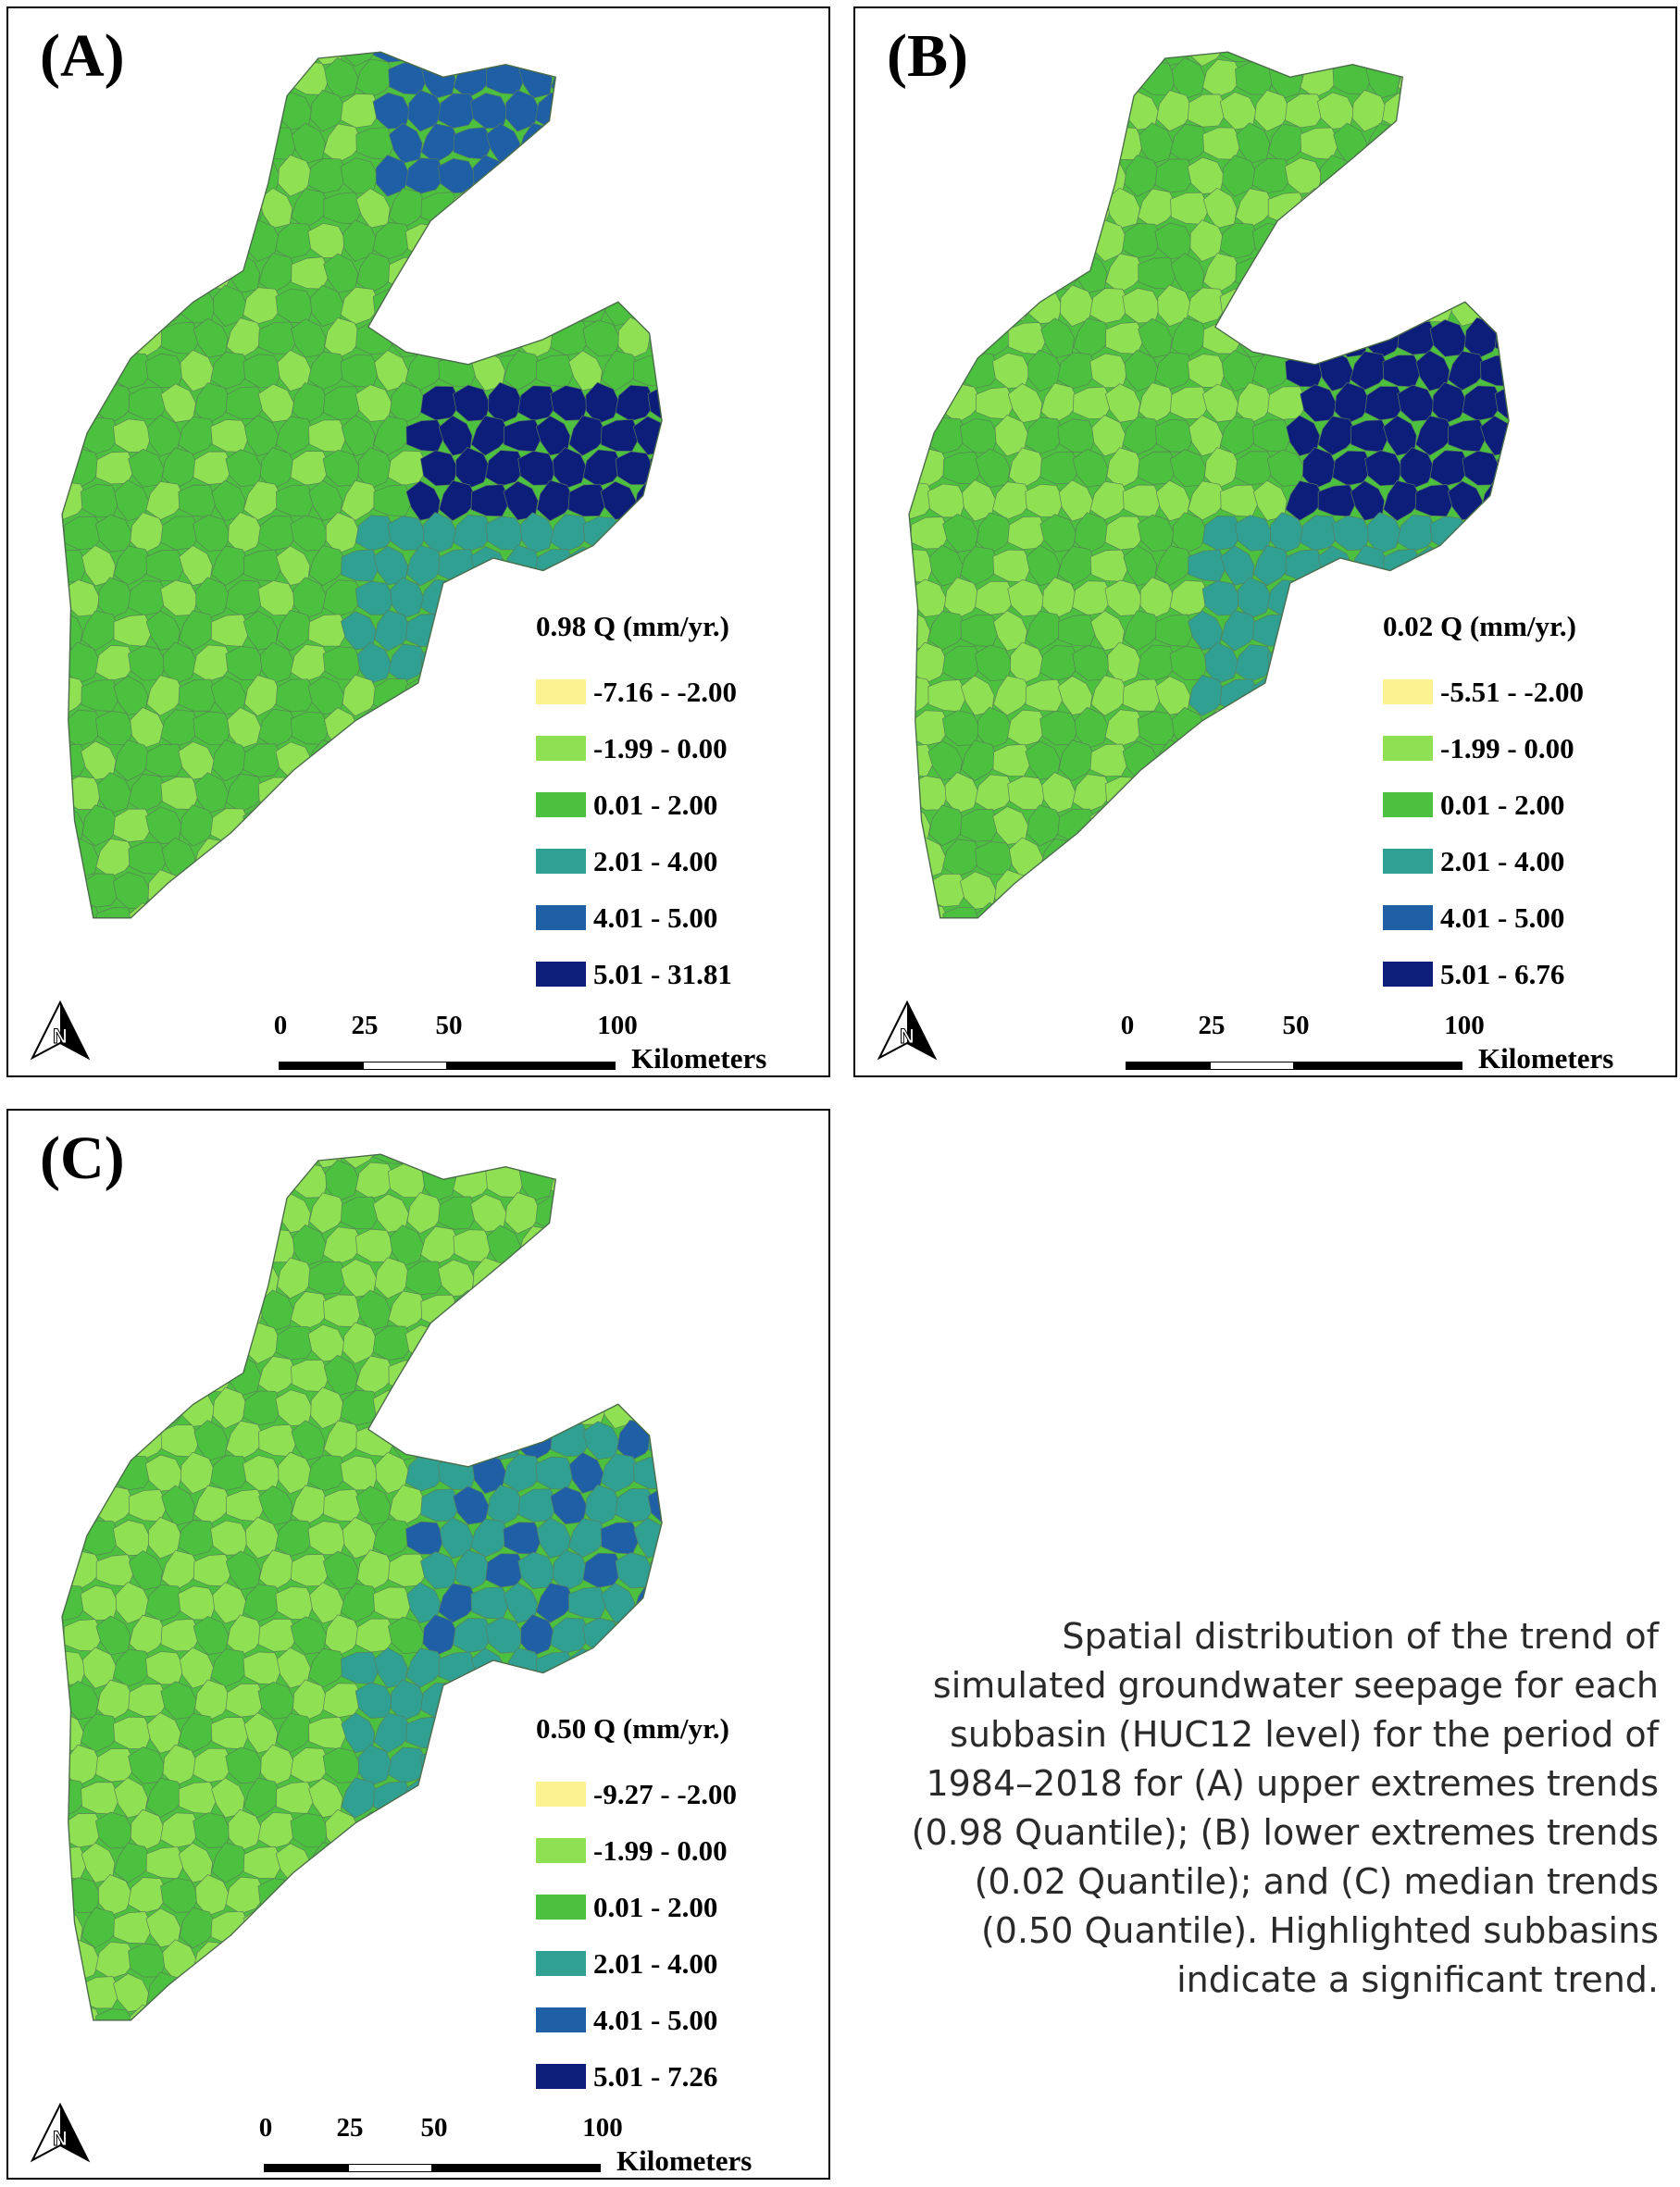 This screenshot has height=2187, width=1680. What do you see at coordinates (306, 2168) in the screenshot?
I see `scale-segment` at bounding box center [306, 2168].